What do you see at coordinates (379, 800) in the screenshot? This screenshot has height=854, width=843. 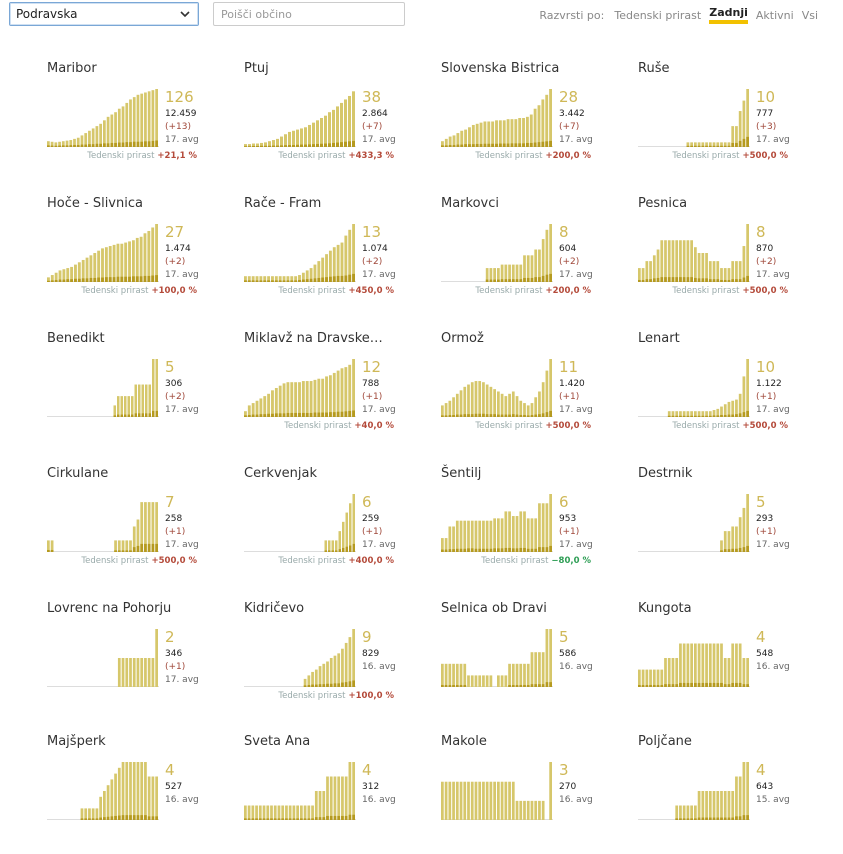 I see `avg-label: 16. avg` at bounding box center [379, 800].